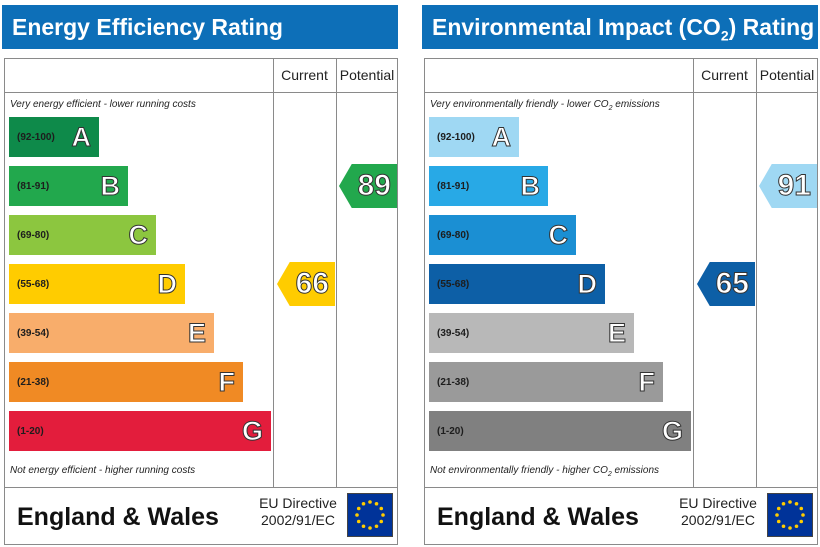  I want to click on current-rating-arrow: 66, so click(306, 284).